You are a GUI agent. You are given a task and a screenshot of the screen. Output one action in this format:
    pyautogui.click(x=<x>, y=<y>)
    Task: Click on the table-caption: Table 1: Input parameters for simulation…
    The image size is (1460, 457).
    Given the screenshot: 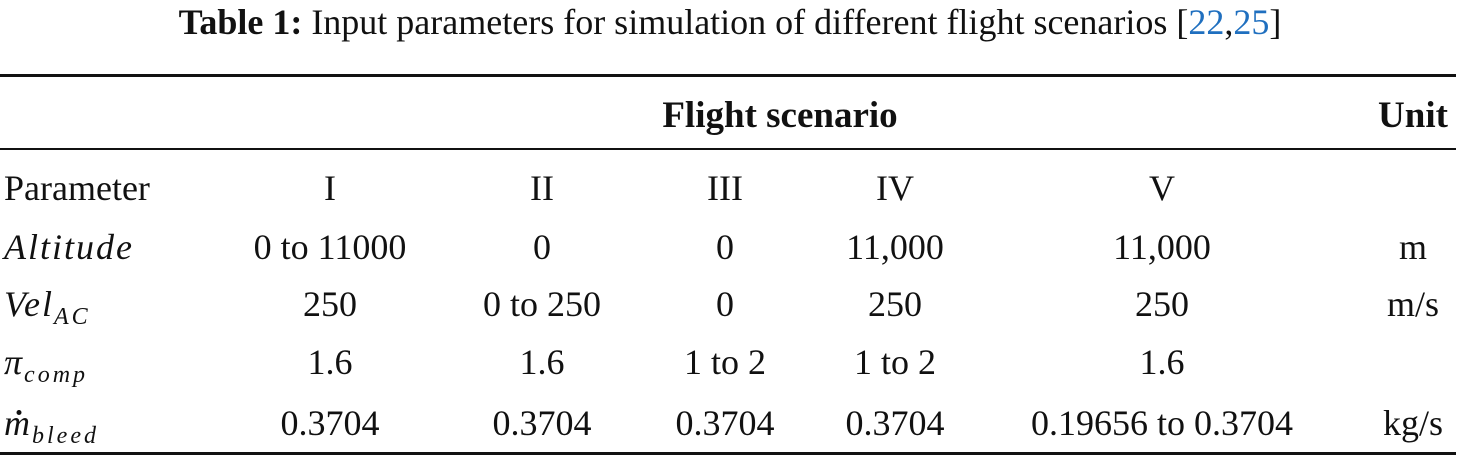 What is the action you would take?
    pyautogui.click(x=730, y=22)
    